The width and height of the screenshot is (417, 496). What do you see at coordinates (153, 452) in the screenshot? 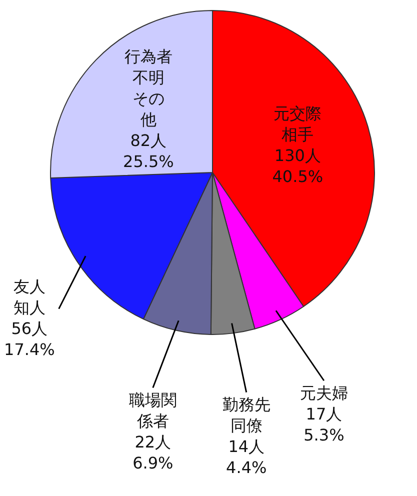
I see `data-label: 22人 6.9%` at bounding box center [153, 452].